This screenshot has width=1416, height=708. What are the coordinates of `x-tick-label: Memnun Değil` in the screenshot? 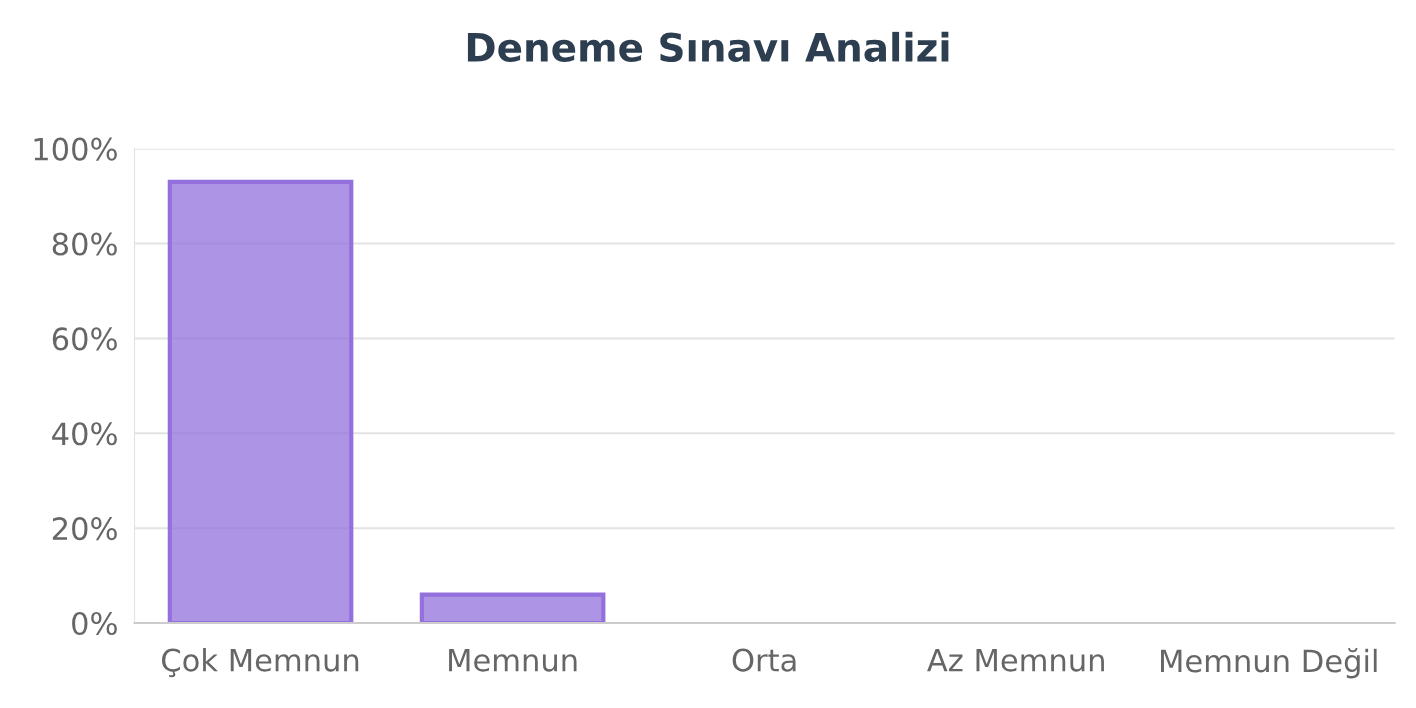 It's located at (1269, 663).